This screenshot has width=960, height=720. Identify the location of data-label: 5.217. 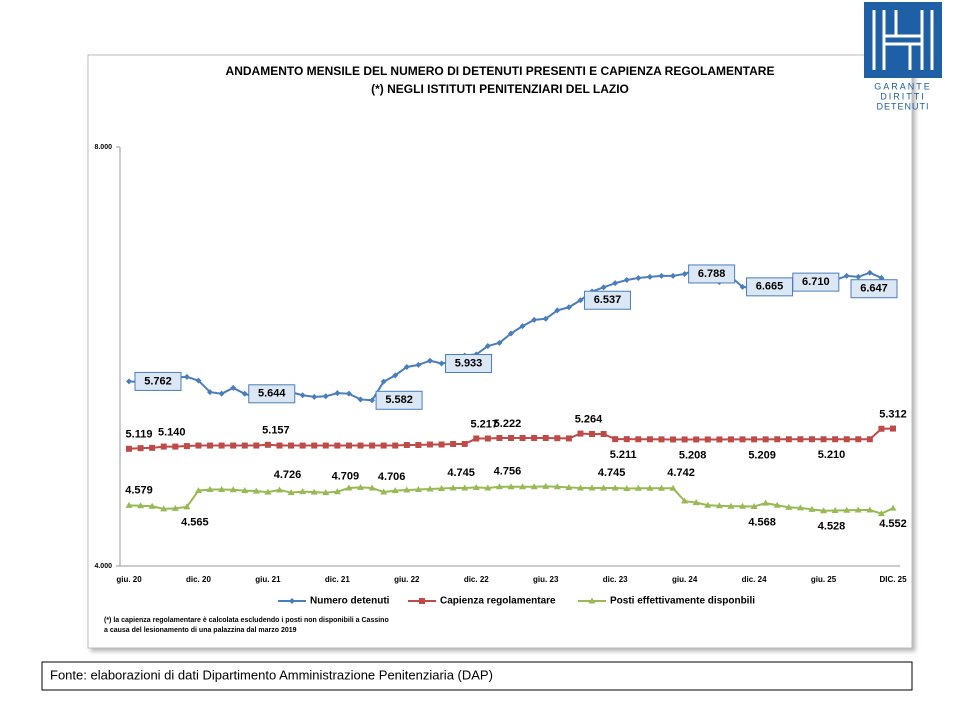
(485, 424).